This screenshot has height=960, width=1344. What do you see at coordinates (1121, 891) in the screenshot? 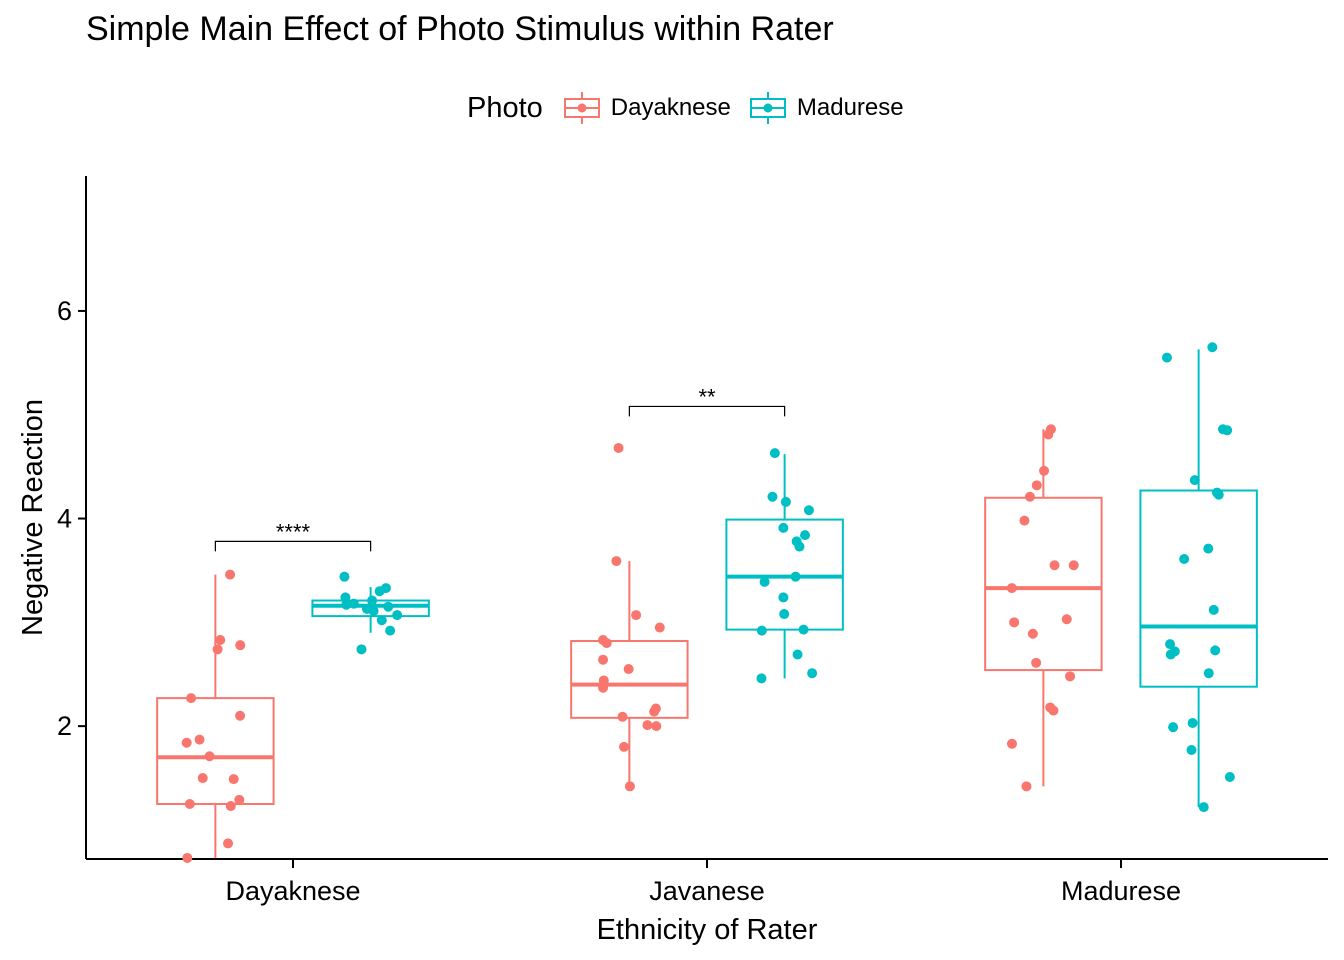
I see `x-tick-label: Madurese` at bounding box center [1121, 891].